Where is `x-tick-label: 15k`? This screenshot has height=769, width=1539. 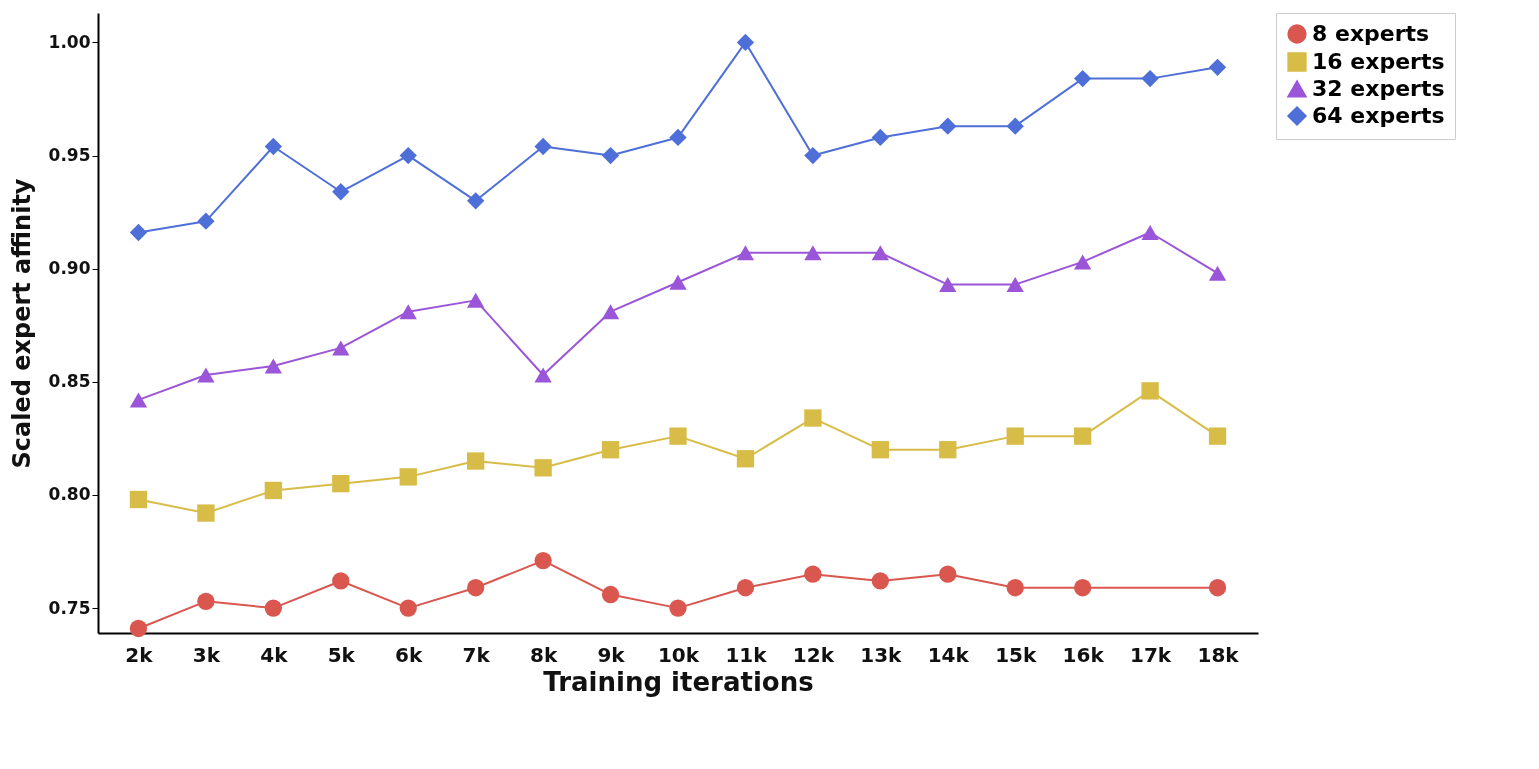 x-tick-label: 15k is located at coordinates (1016, 654).